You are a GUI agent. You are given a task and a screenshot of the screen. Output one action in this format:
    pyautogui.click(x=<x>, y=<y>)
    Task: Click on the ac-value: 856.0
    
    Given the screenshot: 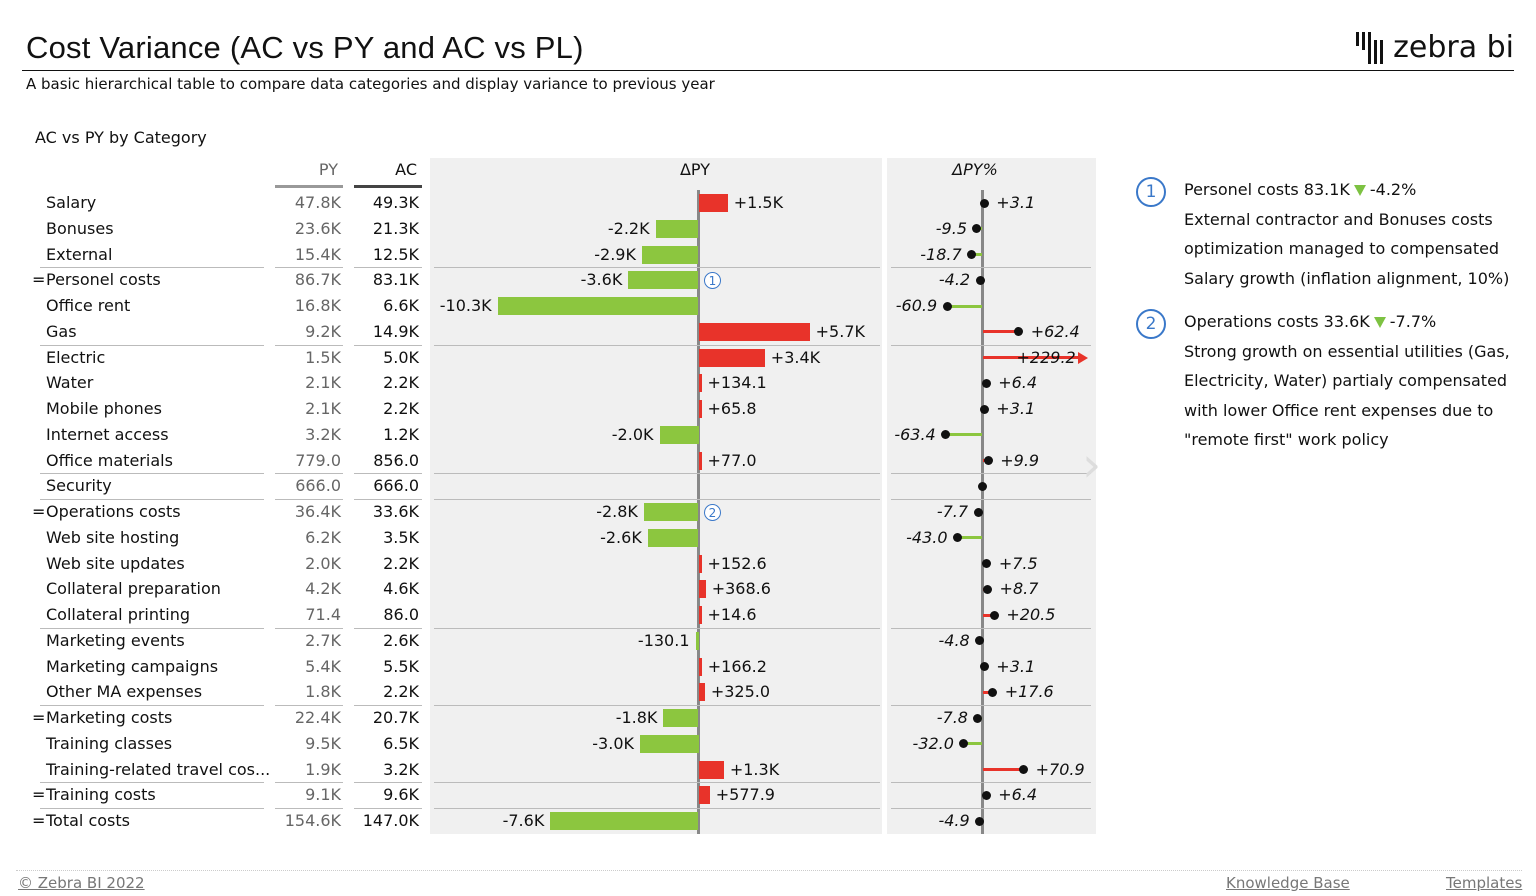 What is the action you would take?
    pyautogui.click(x=396, y=460)
    